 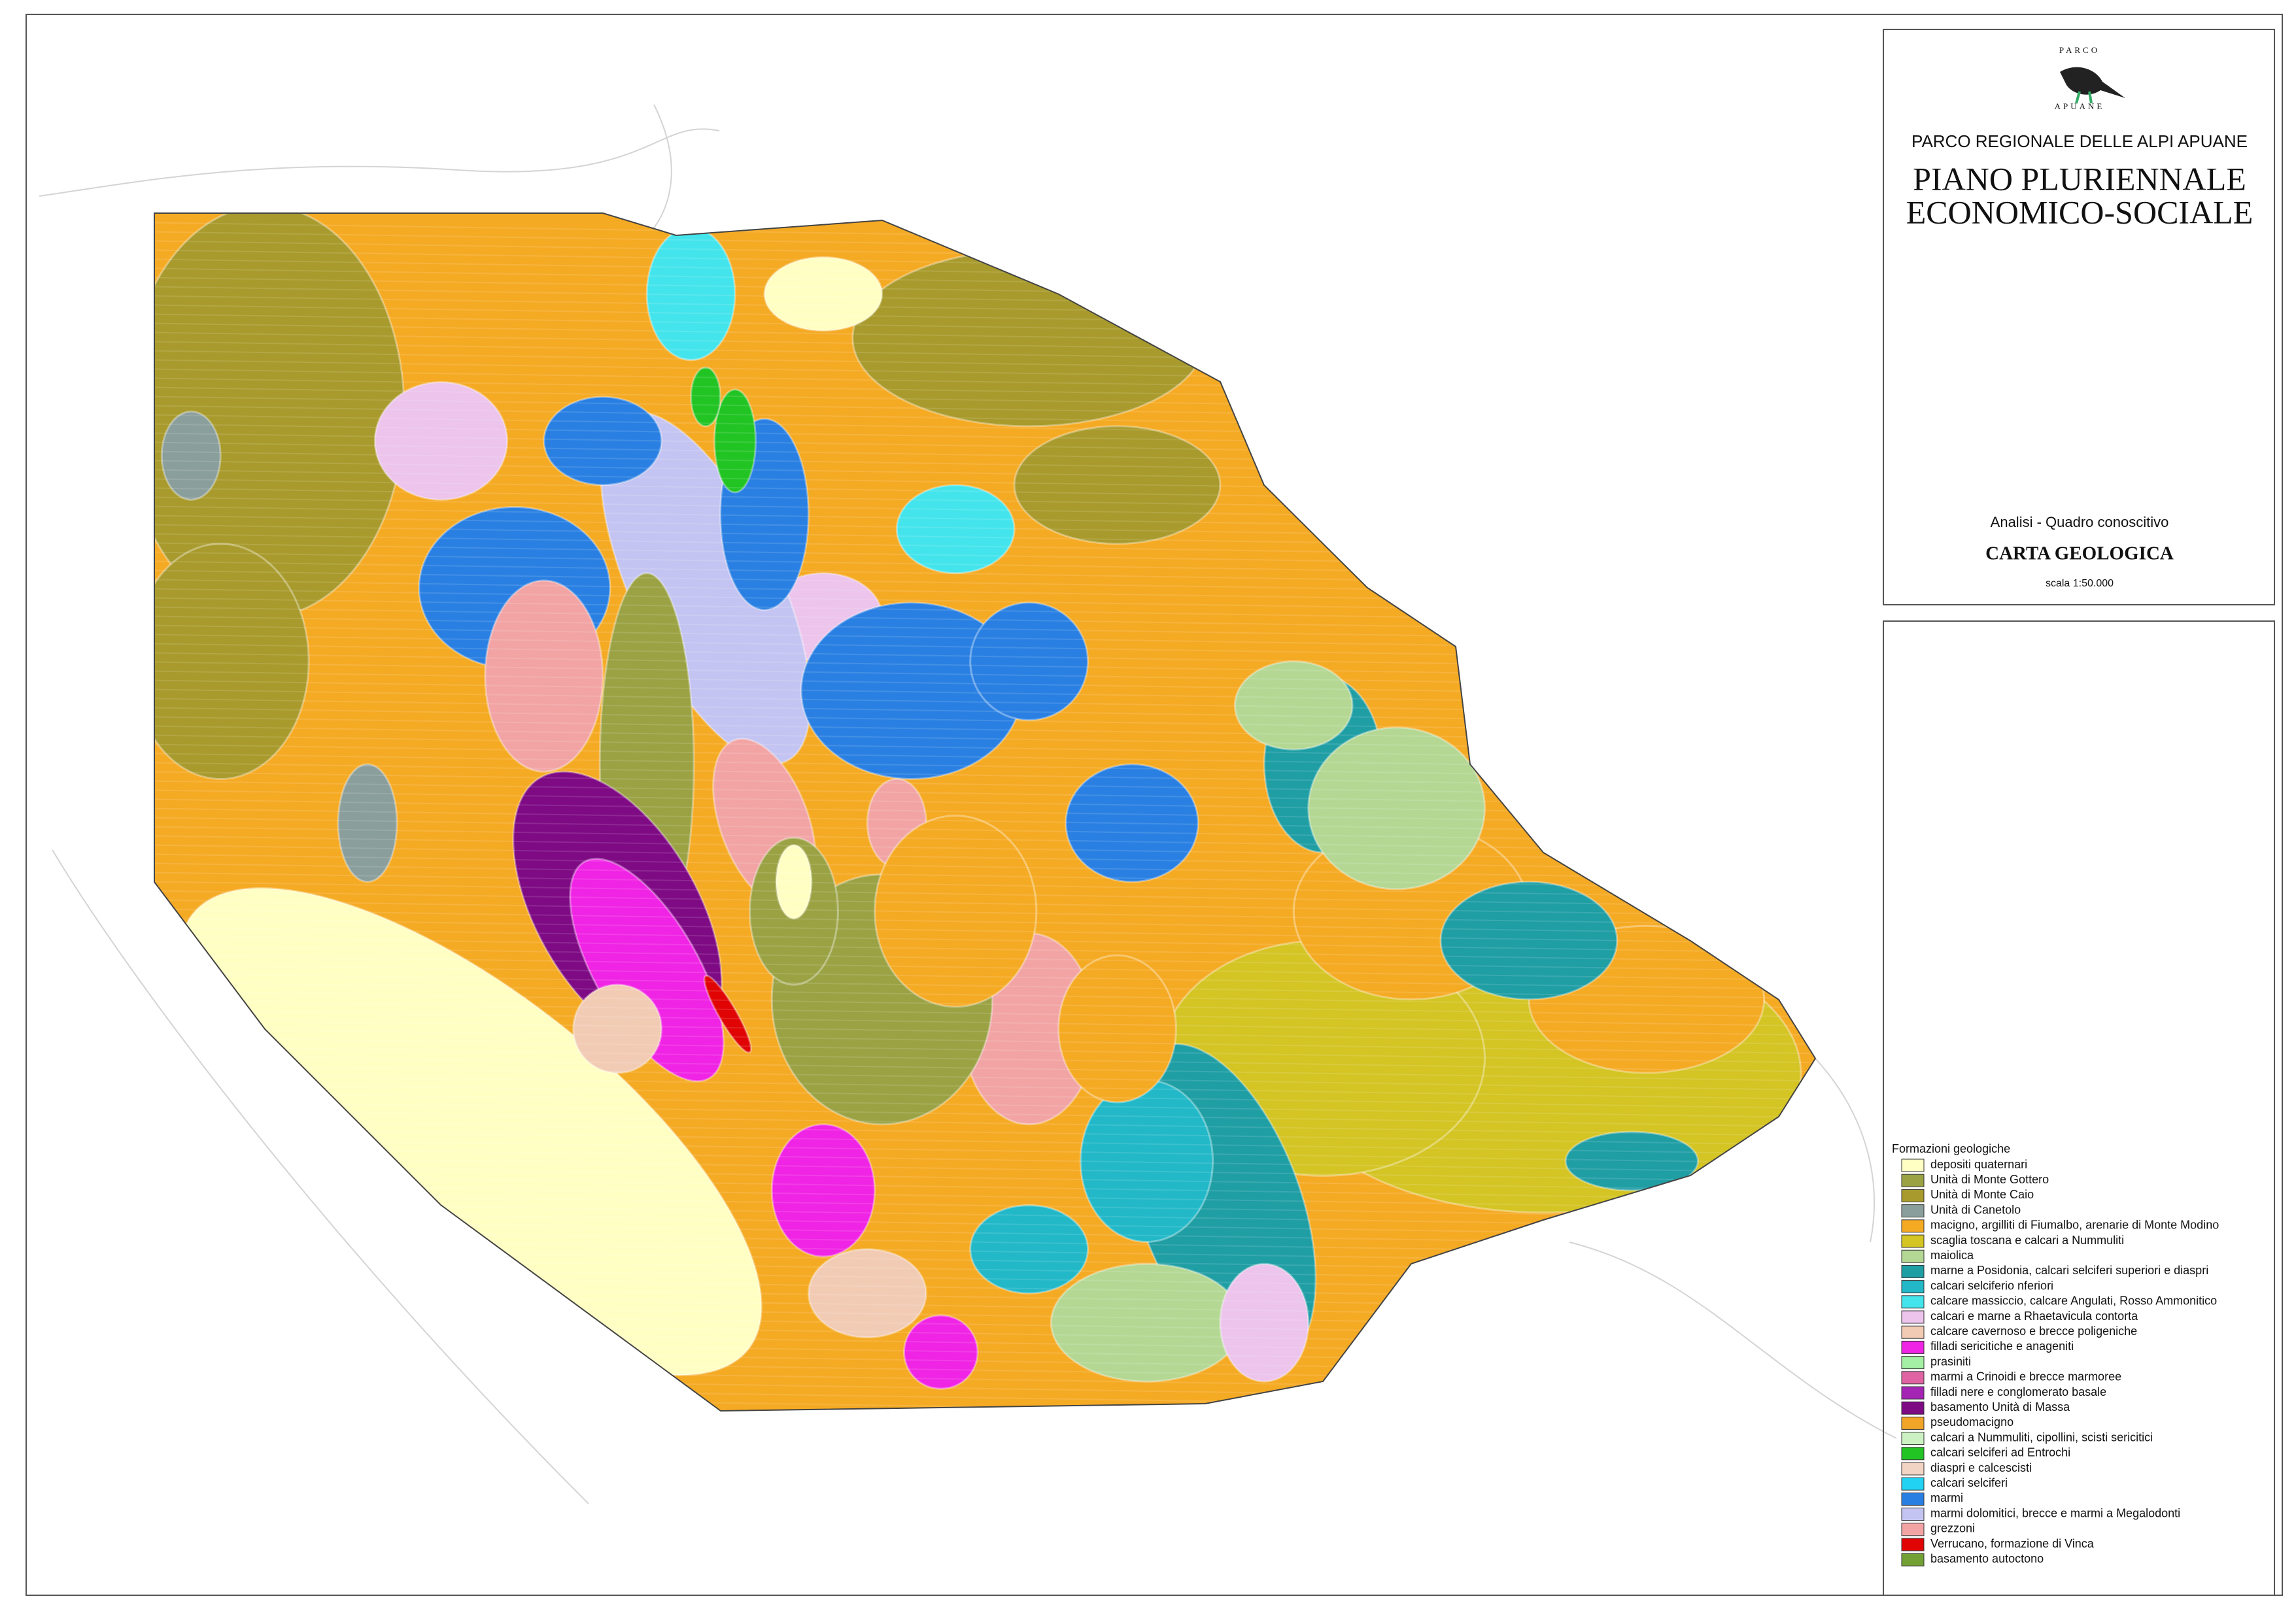 What do you see at coordinates (2079, 317) in the screenshot?
I see `title-box` at bounding box center [2079, 317].